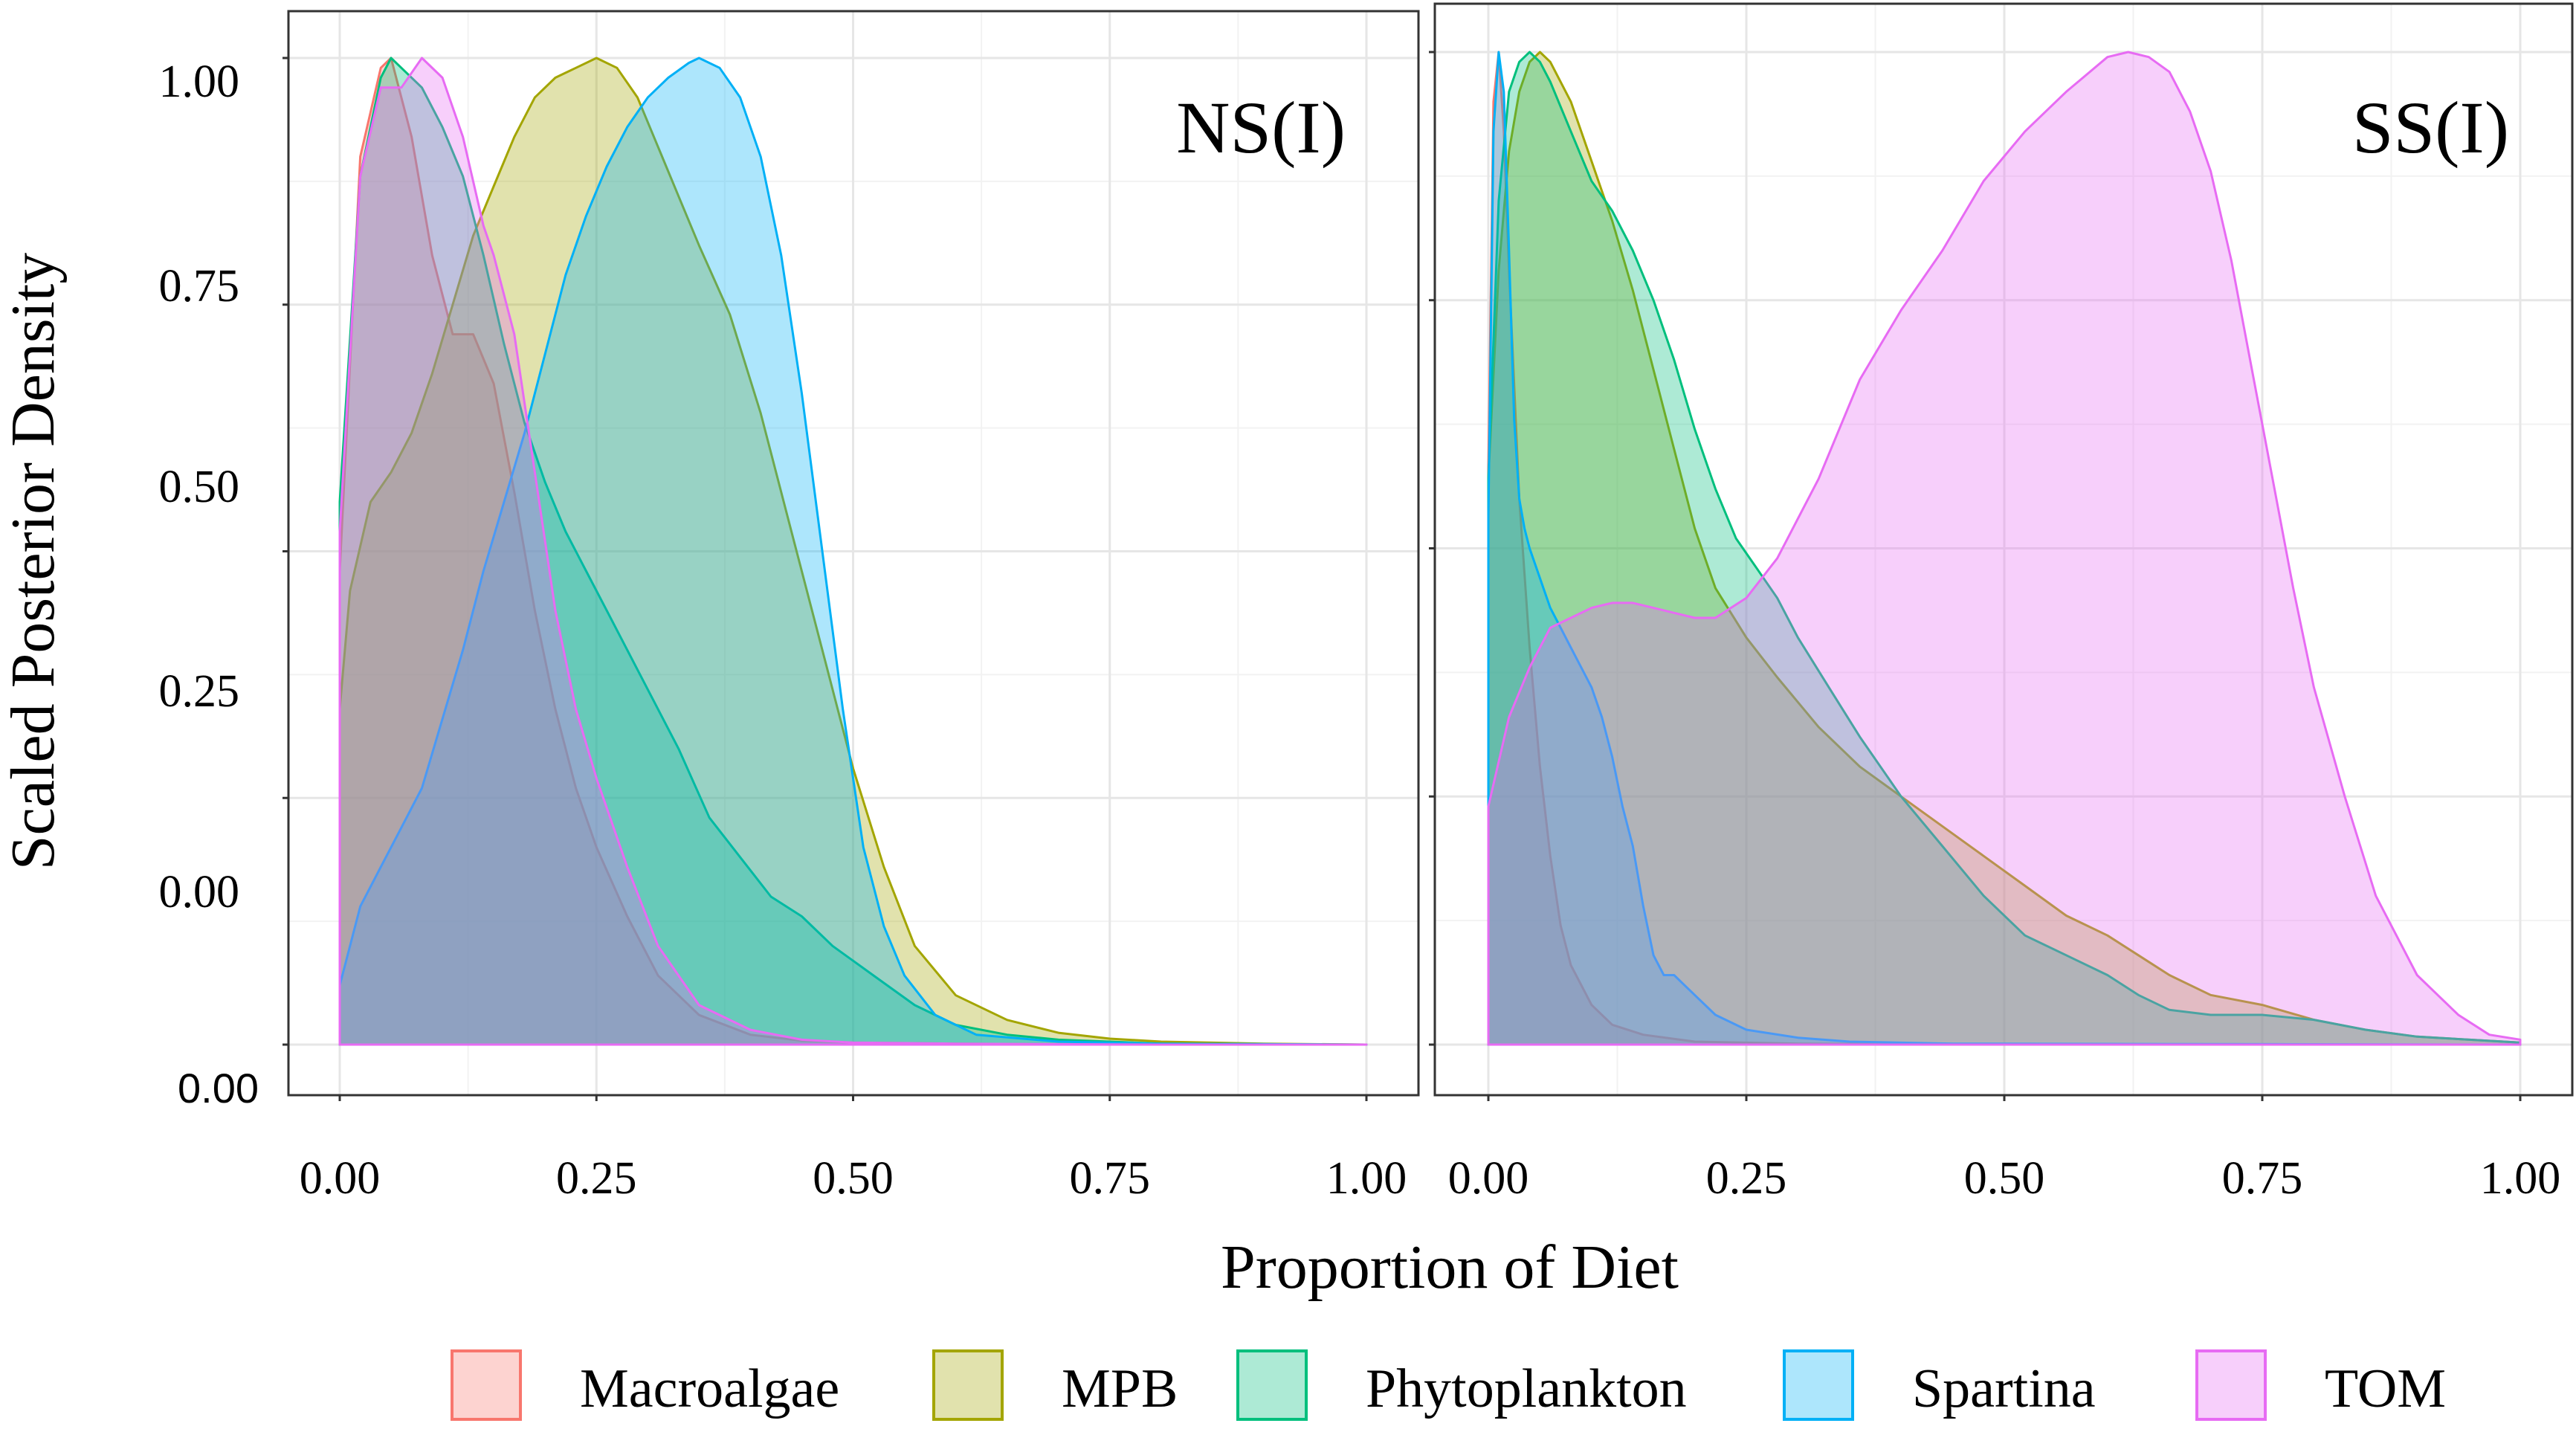 Image resolution: width=2576 pixels, height=1429 pixels. I want to click on legend-label-spartina: Spartina, so click(2004, 1389).